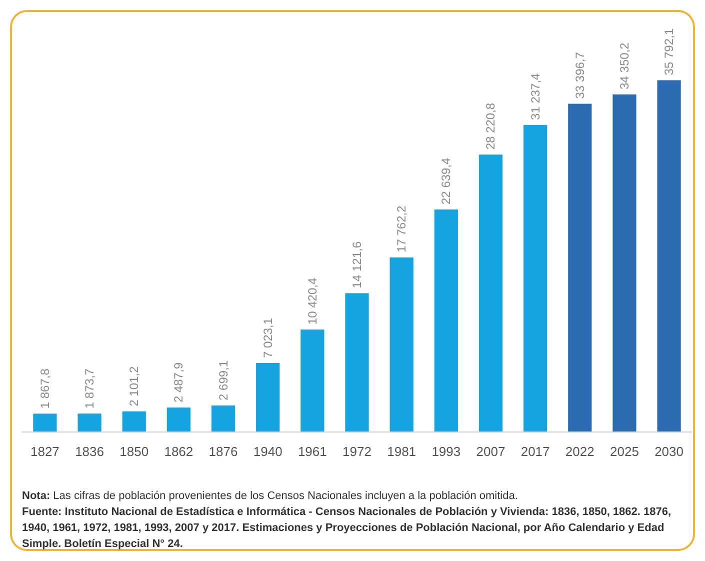 The height and width of the screenshot is (561, 705). I want to click on x-tick-label: 1993, so click(446, 451).